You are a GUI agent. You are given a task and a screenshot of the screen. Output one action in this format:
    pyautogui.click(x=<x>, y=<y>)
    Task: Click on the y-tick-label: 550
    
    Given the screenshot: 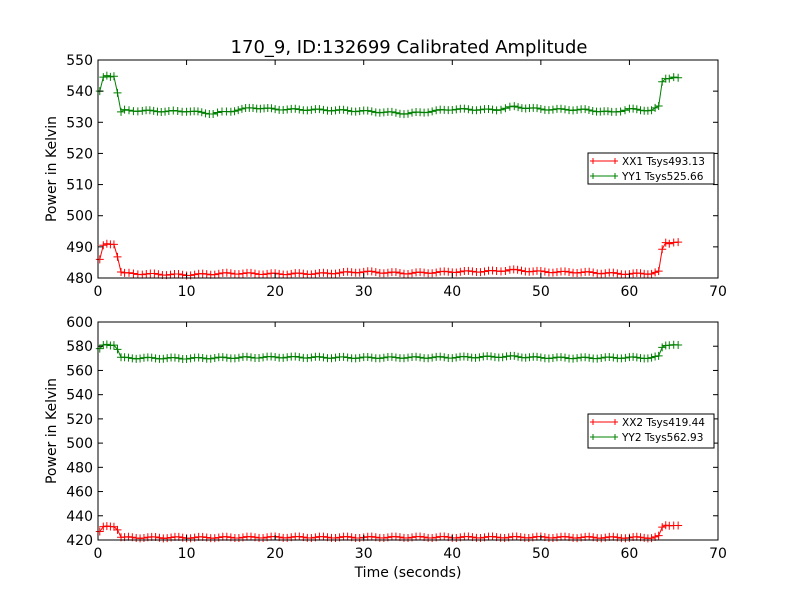 What is the action you would take?
    pyautogui.click(x=79, y=61)
    